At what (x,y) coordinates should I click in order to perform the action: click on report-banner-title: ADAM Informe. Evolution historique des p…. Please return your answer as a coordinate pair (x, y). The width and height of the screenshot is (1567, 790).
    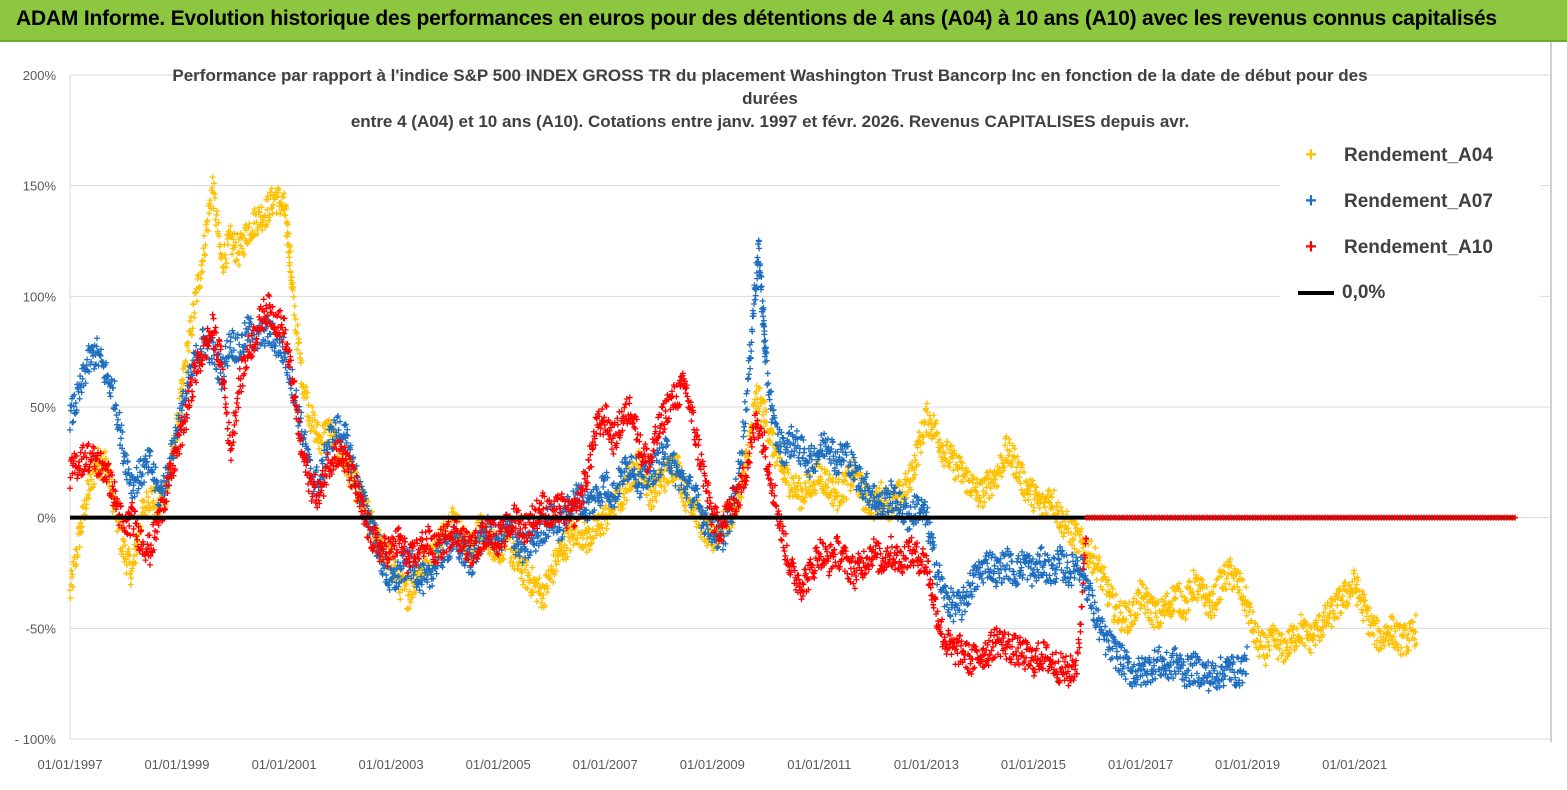
    Looking at the image, I should click on (756, 18).